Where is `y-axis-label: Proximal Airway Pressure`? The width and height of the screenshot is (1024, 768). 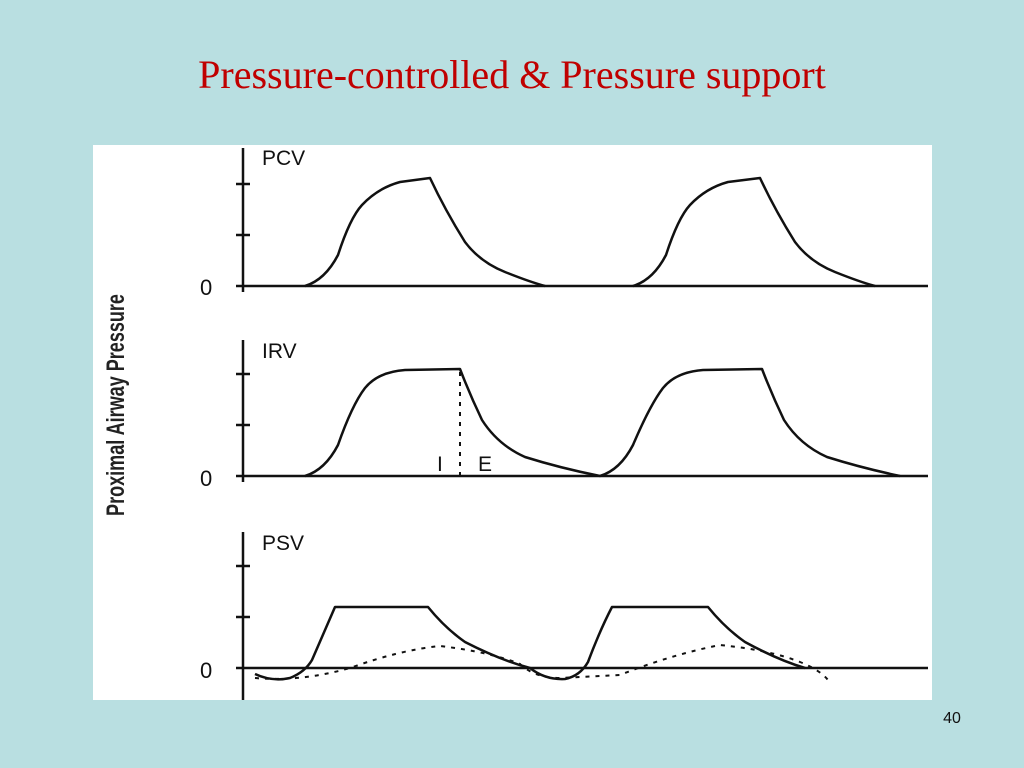
y-axis-label: Proximal Airway Pressure is located at coordinates (115, 405).